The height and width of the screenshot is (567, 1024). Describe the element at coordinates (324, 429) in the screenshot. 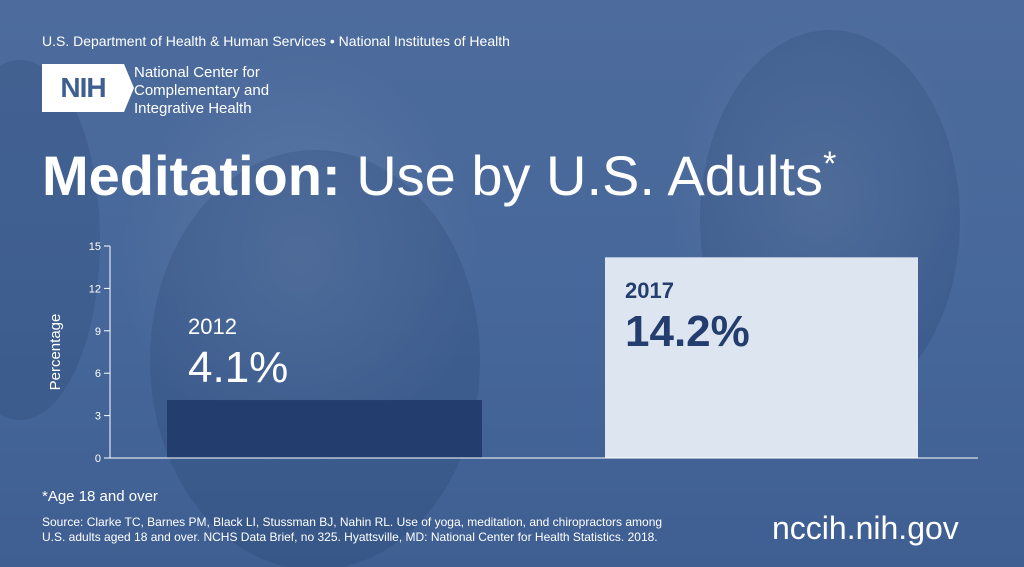

I see `bar-2012` at that location.